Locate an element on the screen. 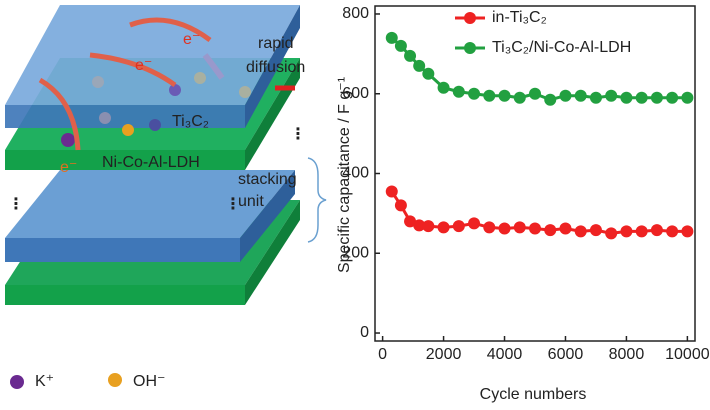 This screenshot has height=410, width=710. x-tick-label: 4000 is located at coordinates (505, 354).